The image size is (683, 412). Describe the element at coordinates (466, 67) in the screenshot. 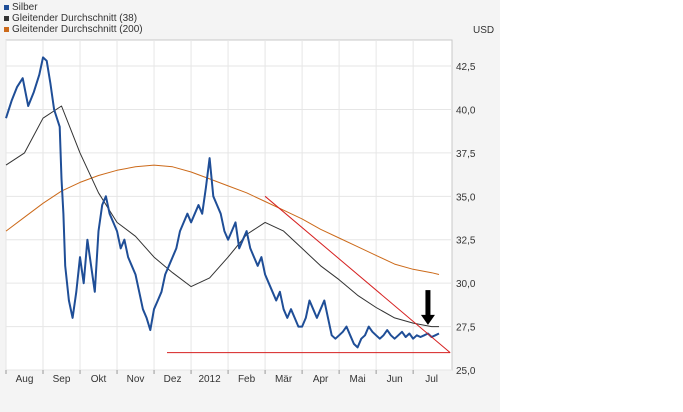

I see `y-tick-label: 42,5` at that location.